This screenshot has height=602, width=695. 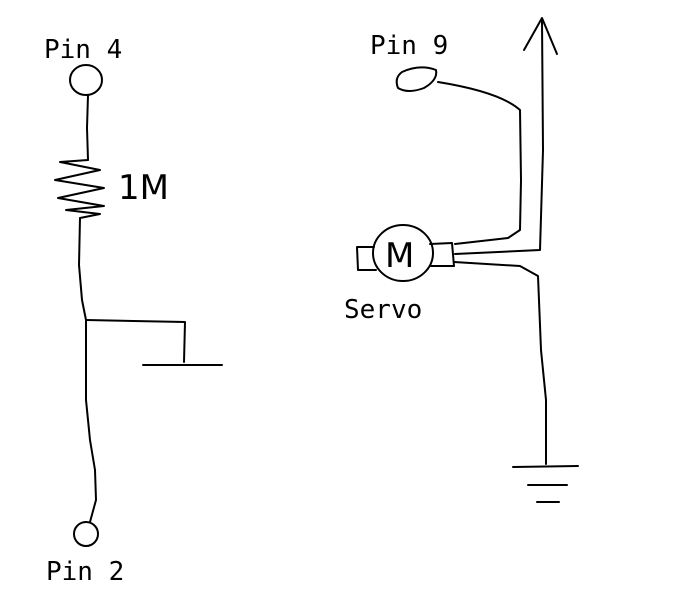 What do you see at coordinates (416, 79) in the screenshot?
I see `pin-9-terminal` at bounding box center [416, 79].